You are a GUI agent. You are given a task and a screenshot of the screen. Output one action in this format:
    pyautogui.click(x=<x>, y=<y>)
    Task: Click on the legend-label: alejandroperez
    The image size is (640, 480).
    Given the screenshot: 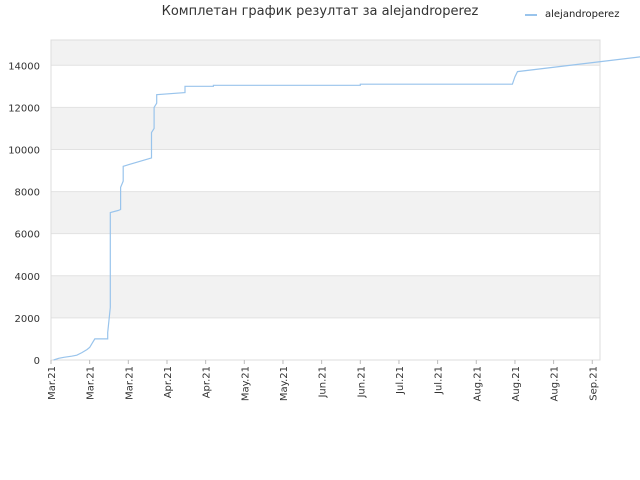 What is the action you would take?
    pyautogui.click(x=582, y=14)
    